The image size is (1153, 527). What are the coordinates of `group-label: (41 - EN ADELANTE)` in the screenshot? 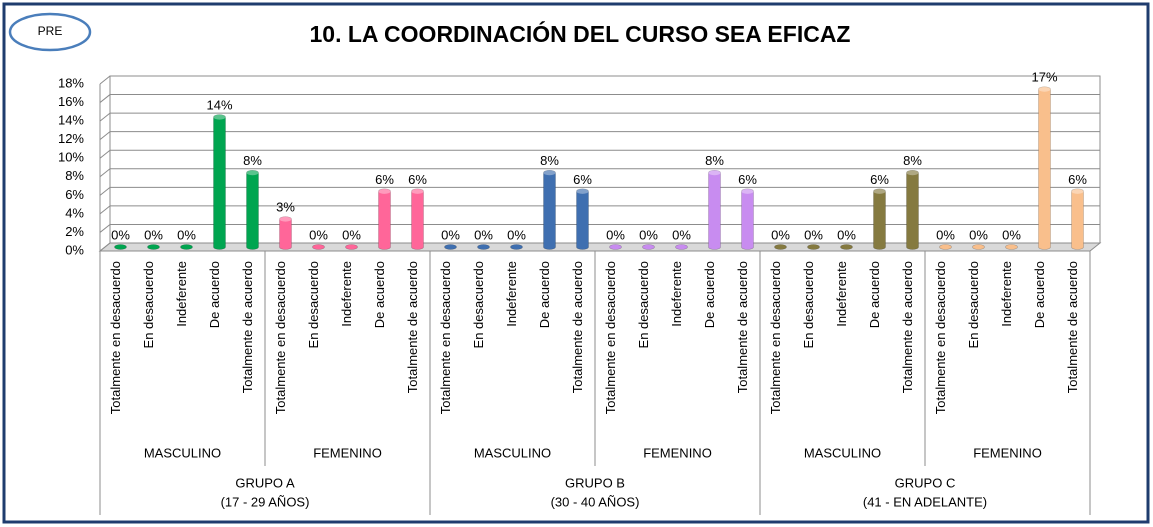 It's located at (925, 501).